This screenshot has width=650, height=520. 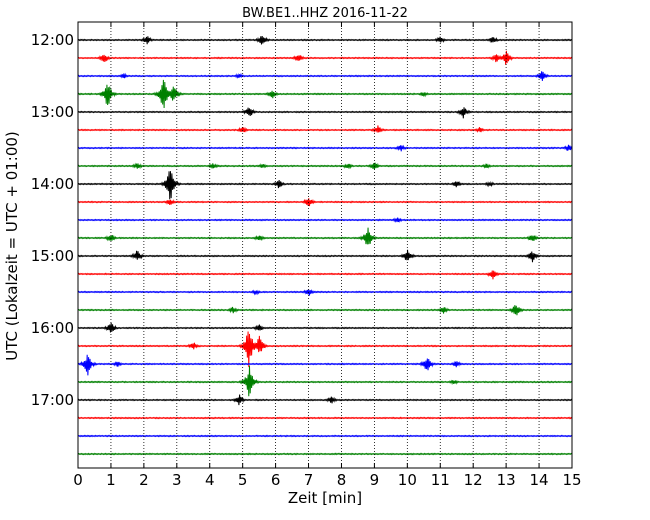 What do you see at coordinates (276, 480) in the screenshot?
I see `x-tick-label: 6` at bounding box center [276, 480].